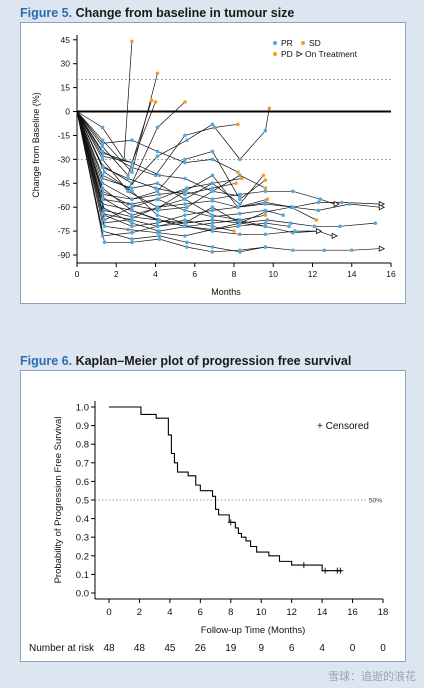 The image size is (424, 688). I want to click on risk-count: 4, so click(322, 648).